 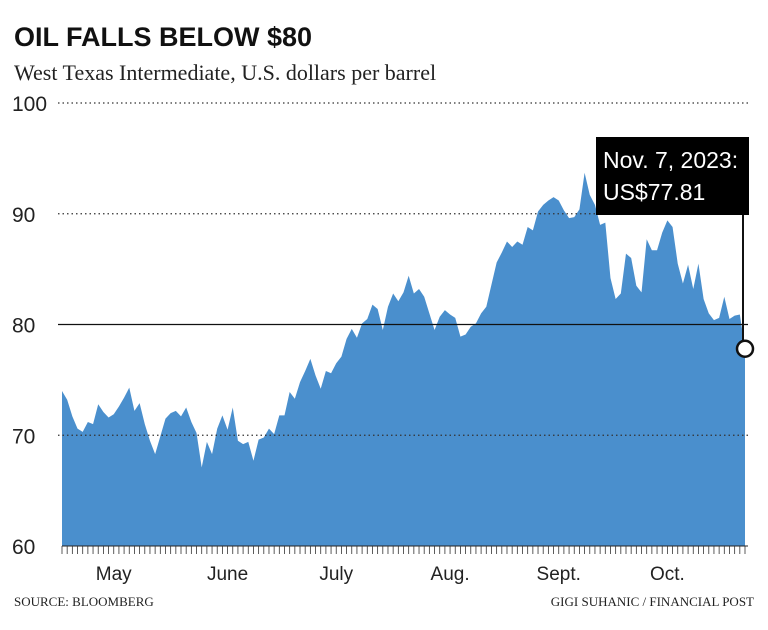 What do you see at coordinates (672, 176) in the screenshot?
I see `annotation-box` at bounding box center [672, 176].